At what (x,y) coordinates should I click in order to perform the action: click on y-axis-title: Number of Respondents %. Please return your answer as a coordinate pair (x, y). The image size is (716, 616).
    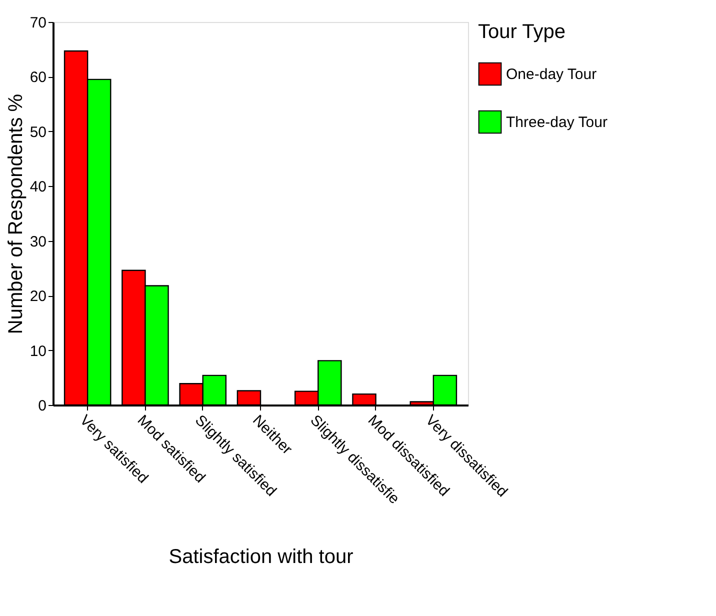
    Looking at the image, I should click on (15, 214).